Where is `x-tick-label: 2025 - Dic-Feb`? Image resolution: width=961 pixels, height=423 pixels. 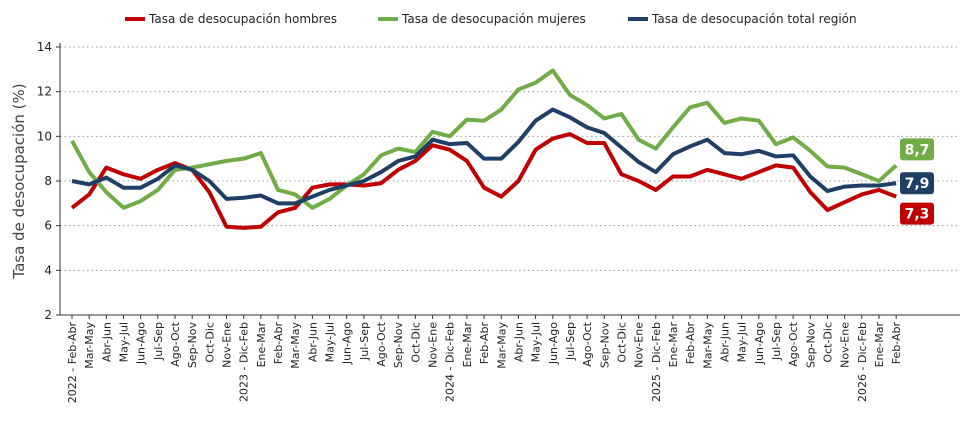 x-tick-label: 2025 - Dic-Feb is located at coordinates (656, 362).